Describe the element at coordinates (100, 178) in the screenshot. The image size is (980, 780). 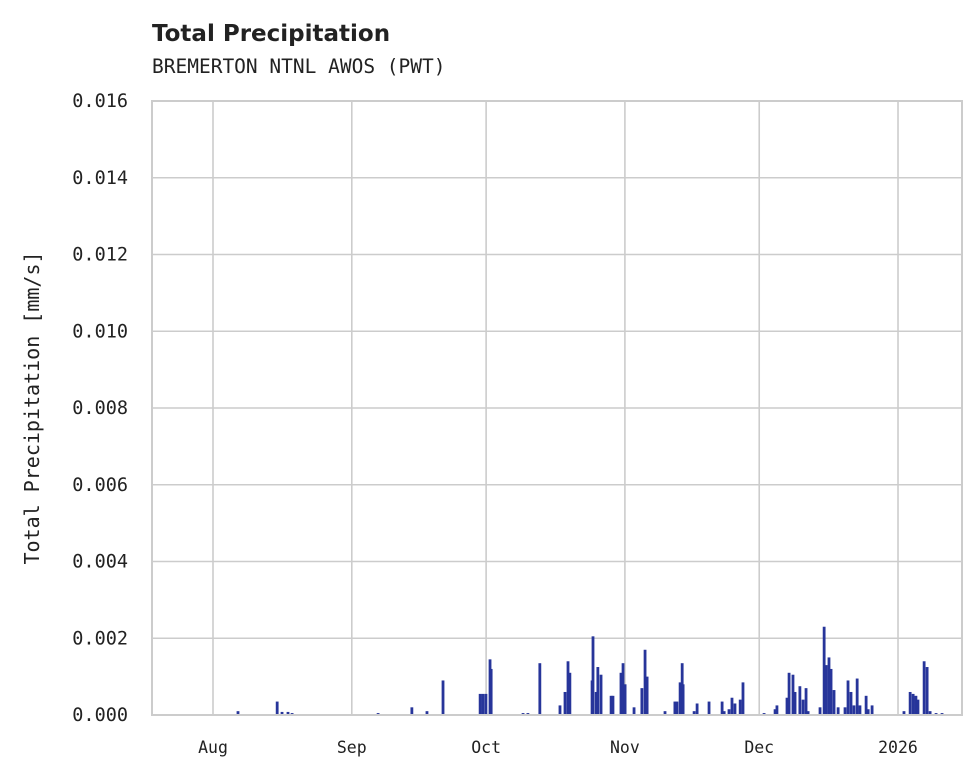
I see `y-tick-label: 0.014` at that location.